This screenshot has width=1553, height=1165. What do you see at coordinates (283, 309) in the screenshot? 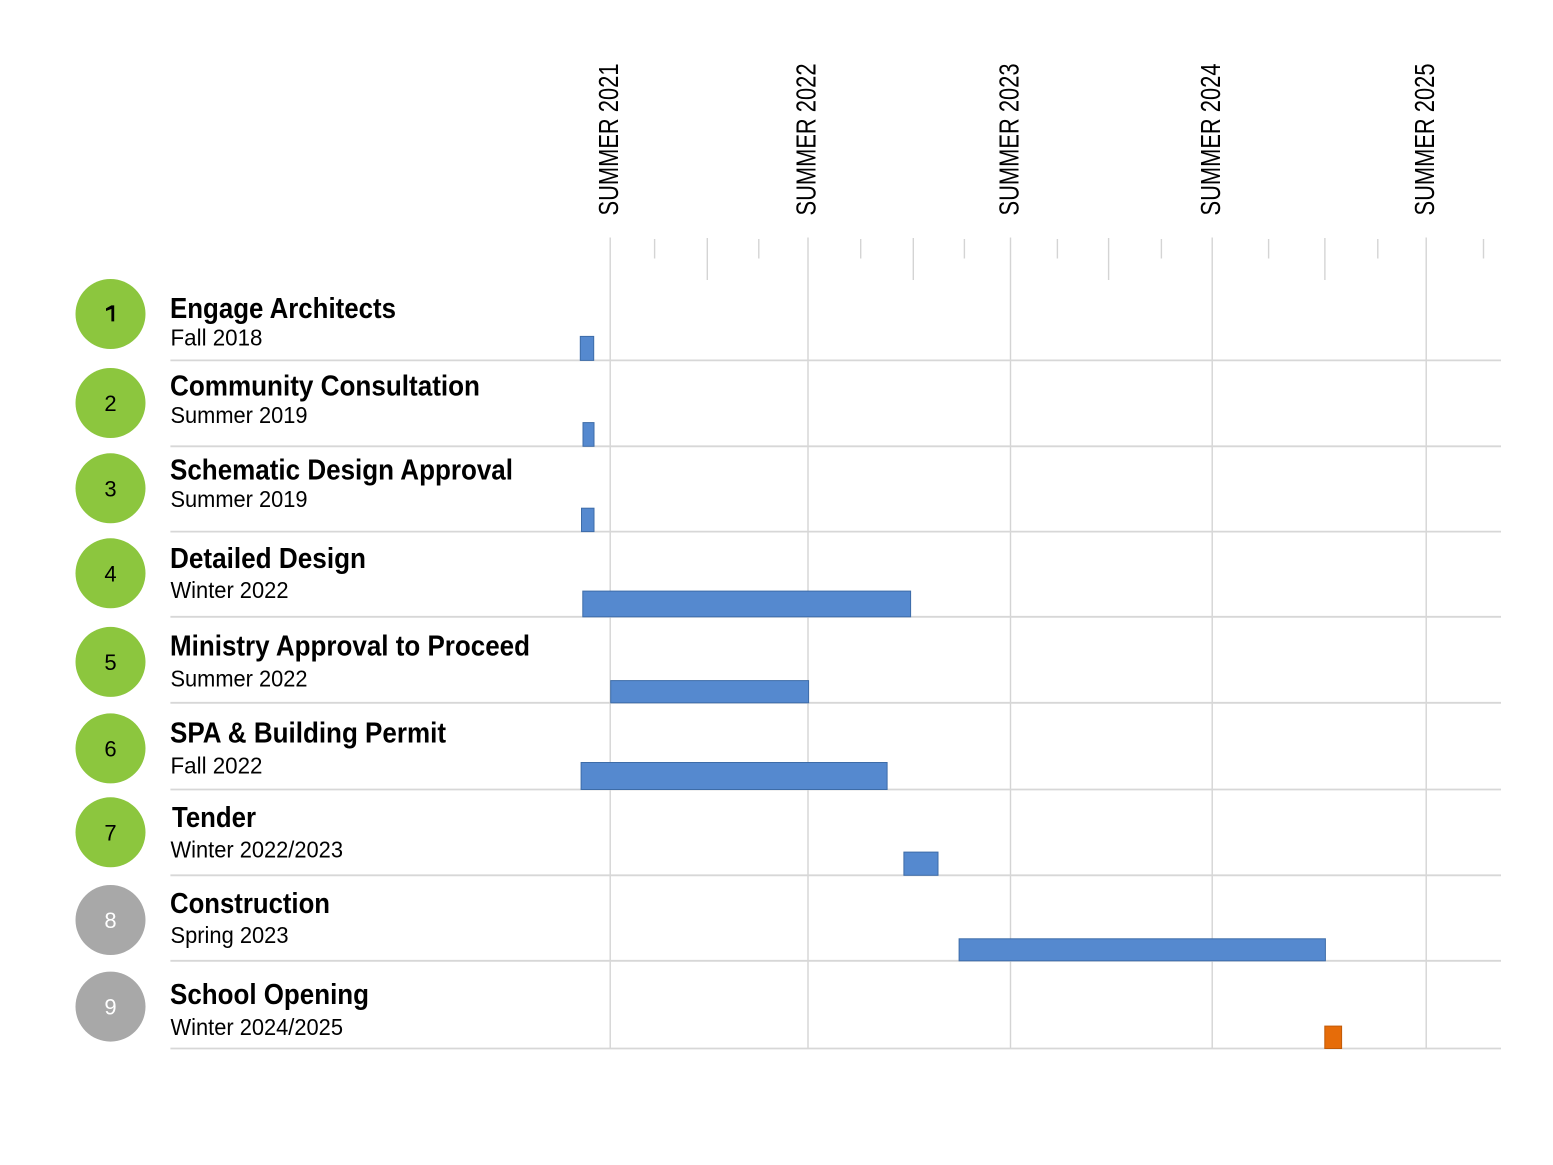
I see `svg-text: Engage Architects` at bounding box center [283, 309].